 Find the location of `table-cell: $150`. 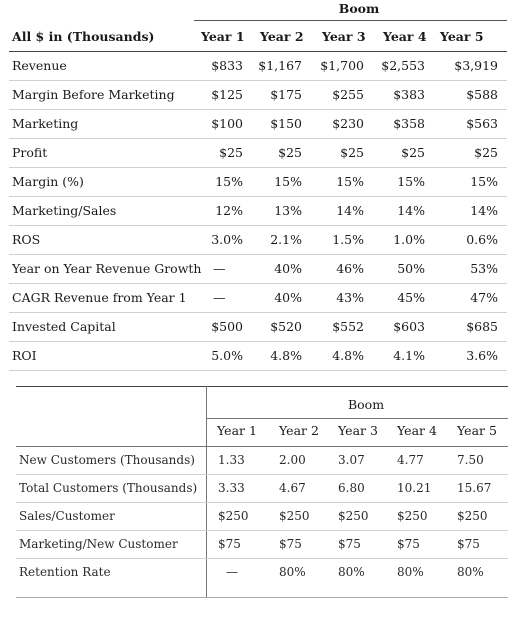

table-cell: $150 is located at coordinates (286, 123).